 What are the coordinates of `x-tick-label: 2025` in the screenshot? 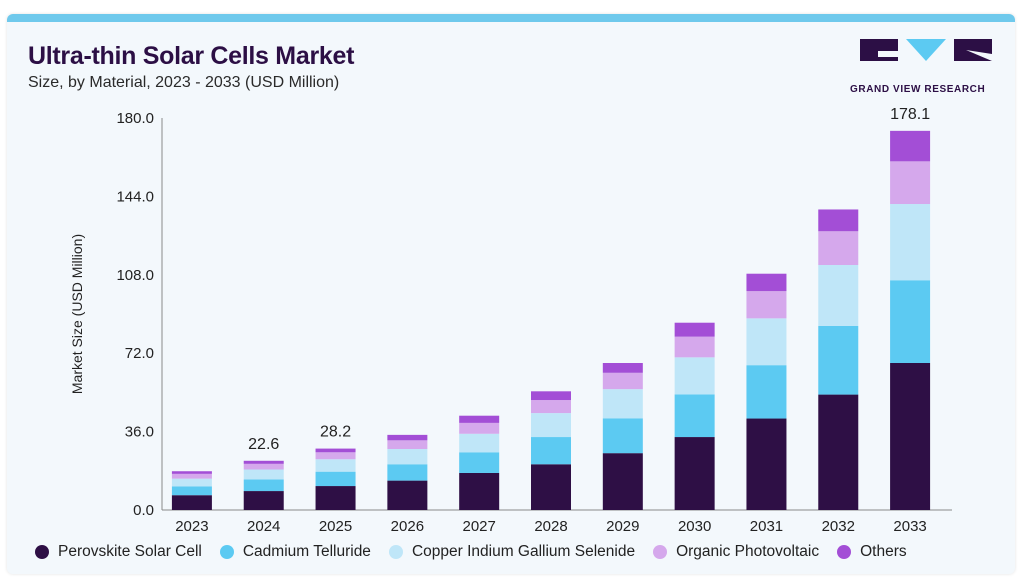 It's located at (335, 526).